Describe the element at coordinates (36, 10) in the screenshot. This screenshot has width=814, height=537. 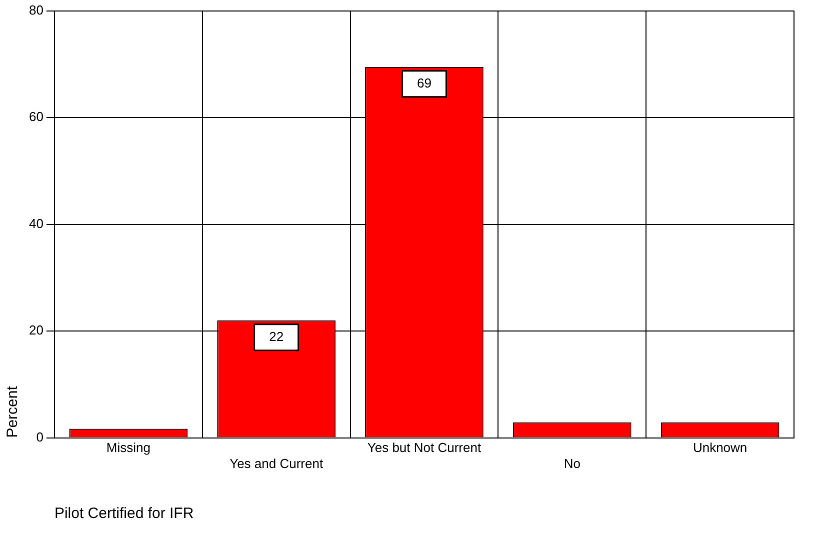
I see `y-tick-label: 80` at that location.